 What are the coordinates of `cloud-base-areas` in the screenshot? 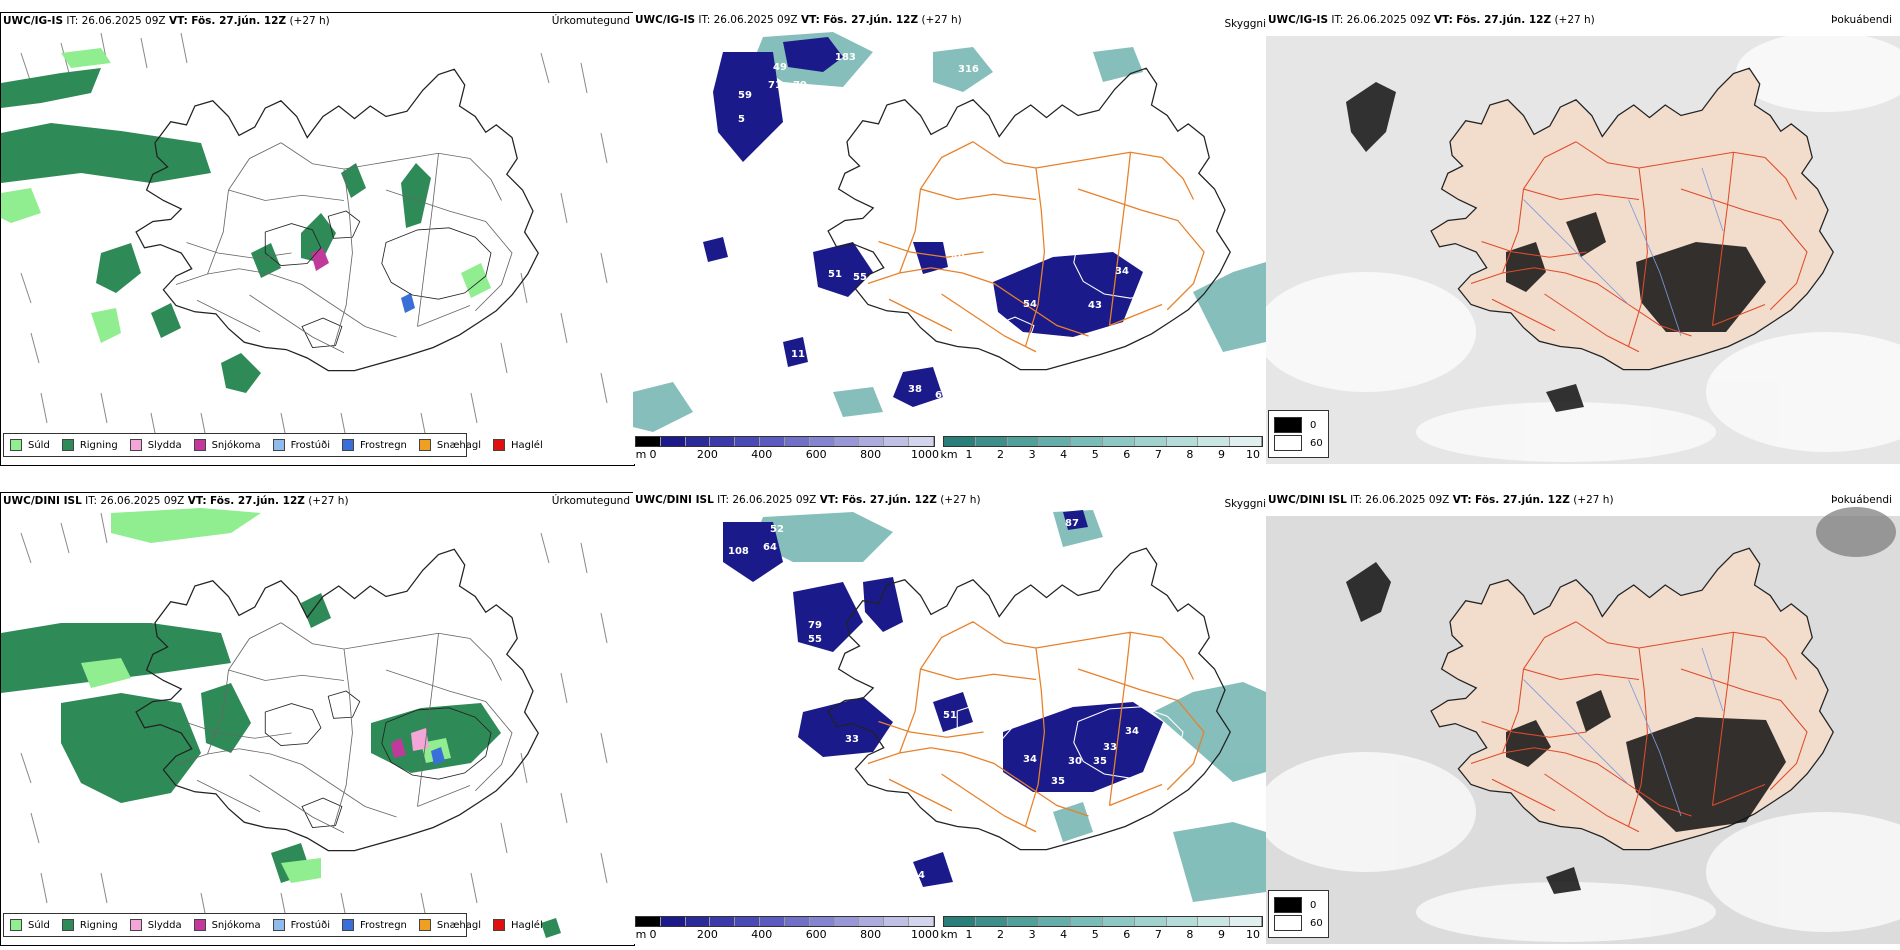 It's located at (943, 698).